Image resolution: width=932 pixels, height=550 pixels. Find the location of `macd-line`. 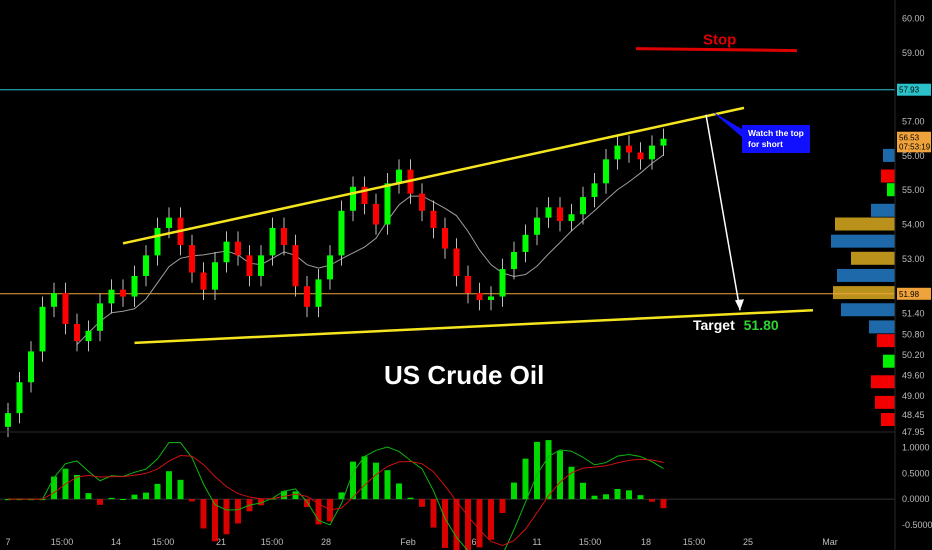

macd-line is located at coordinates (336, 495).